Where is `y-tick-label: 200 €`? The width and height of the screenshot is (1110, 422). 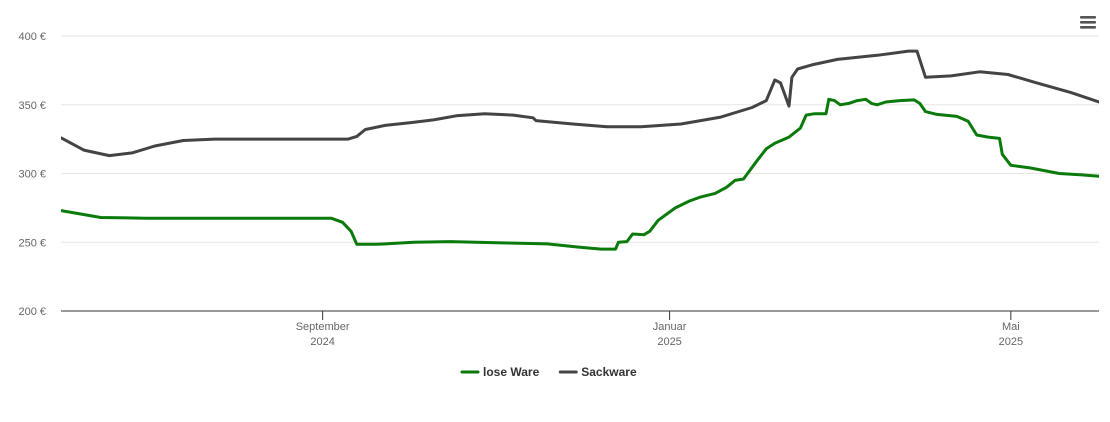 y-tick-label: 200 € is located at coordinates (32, 312).